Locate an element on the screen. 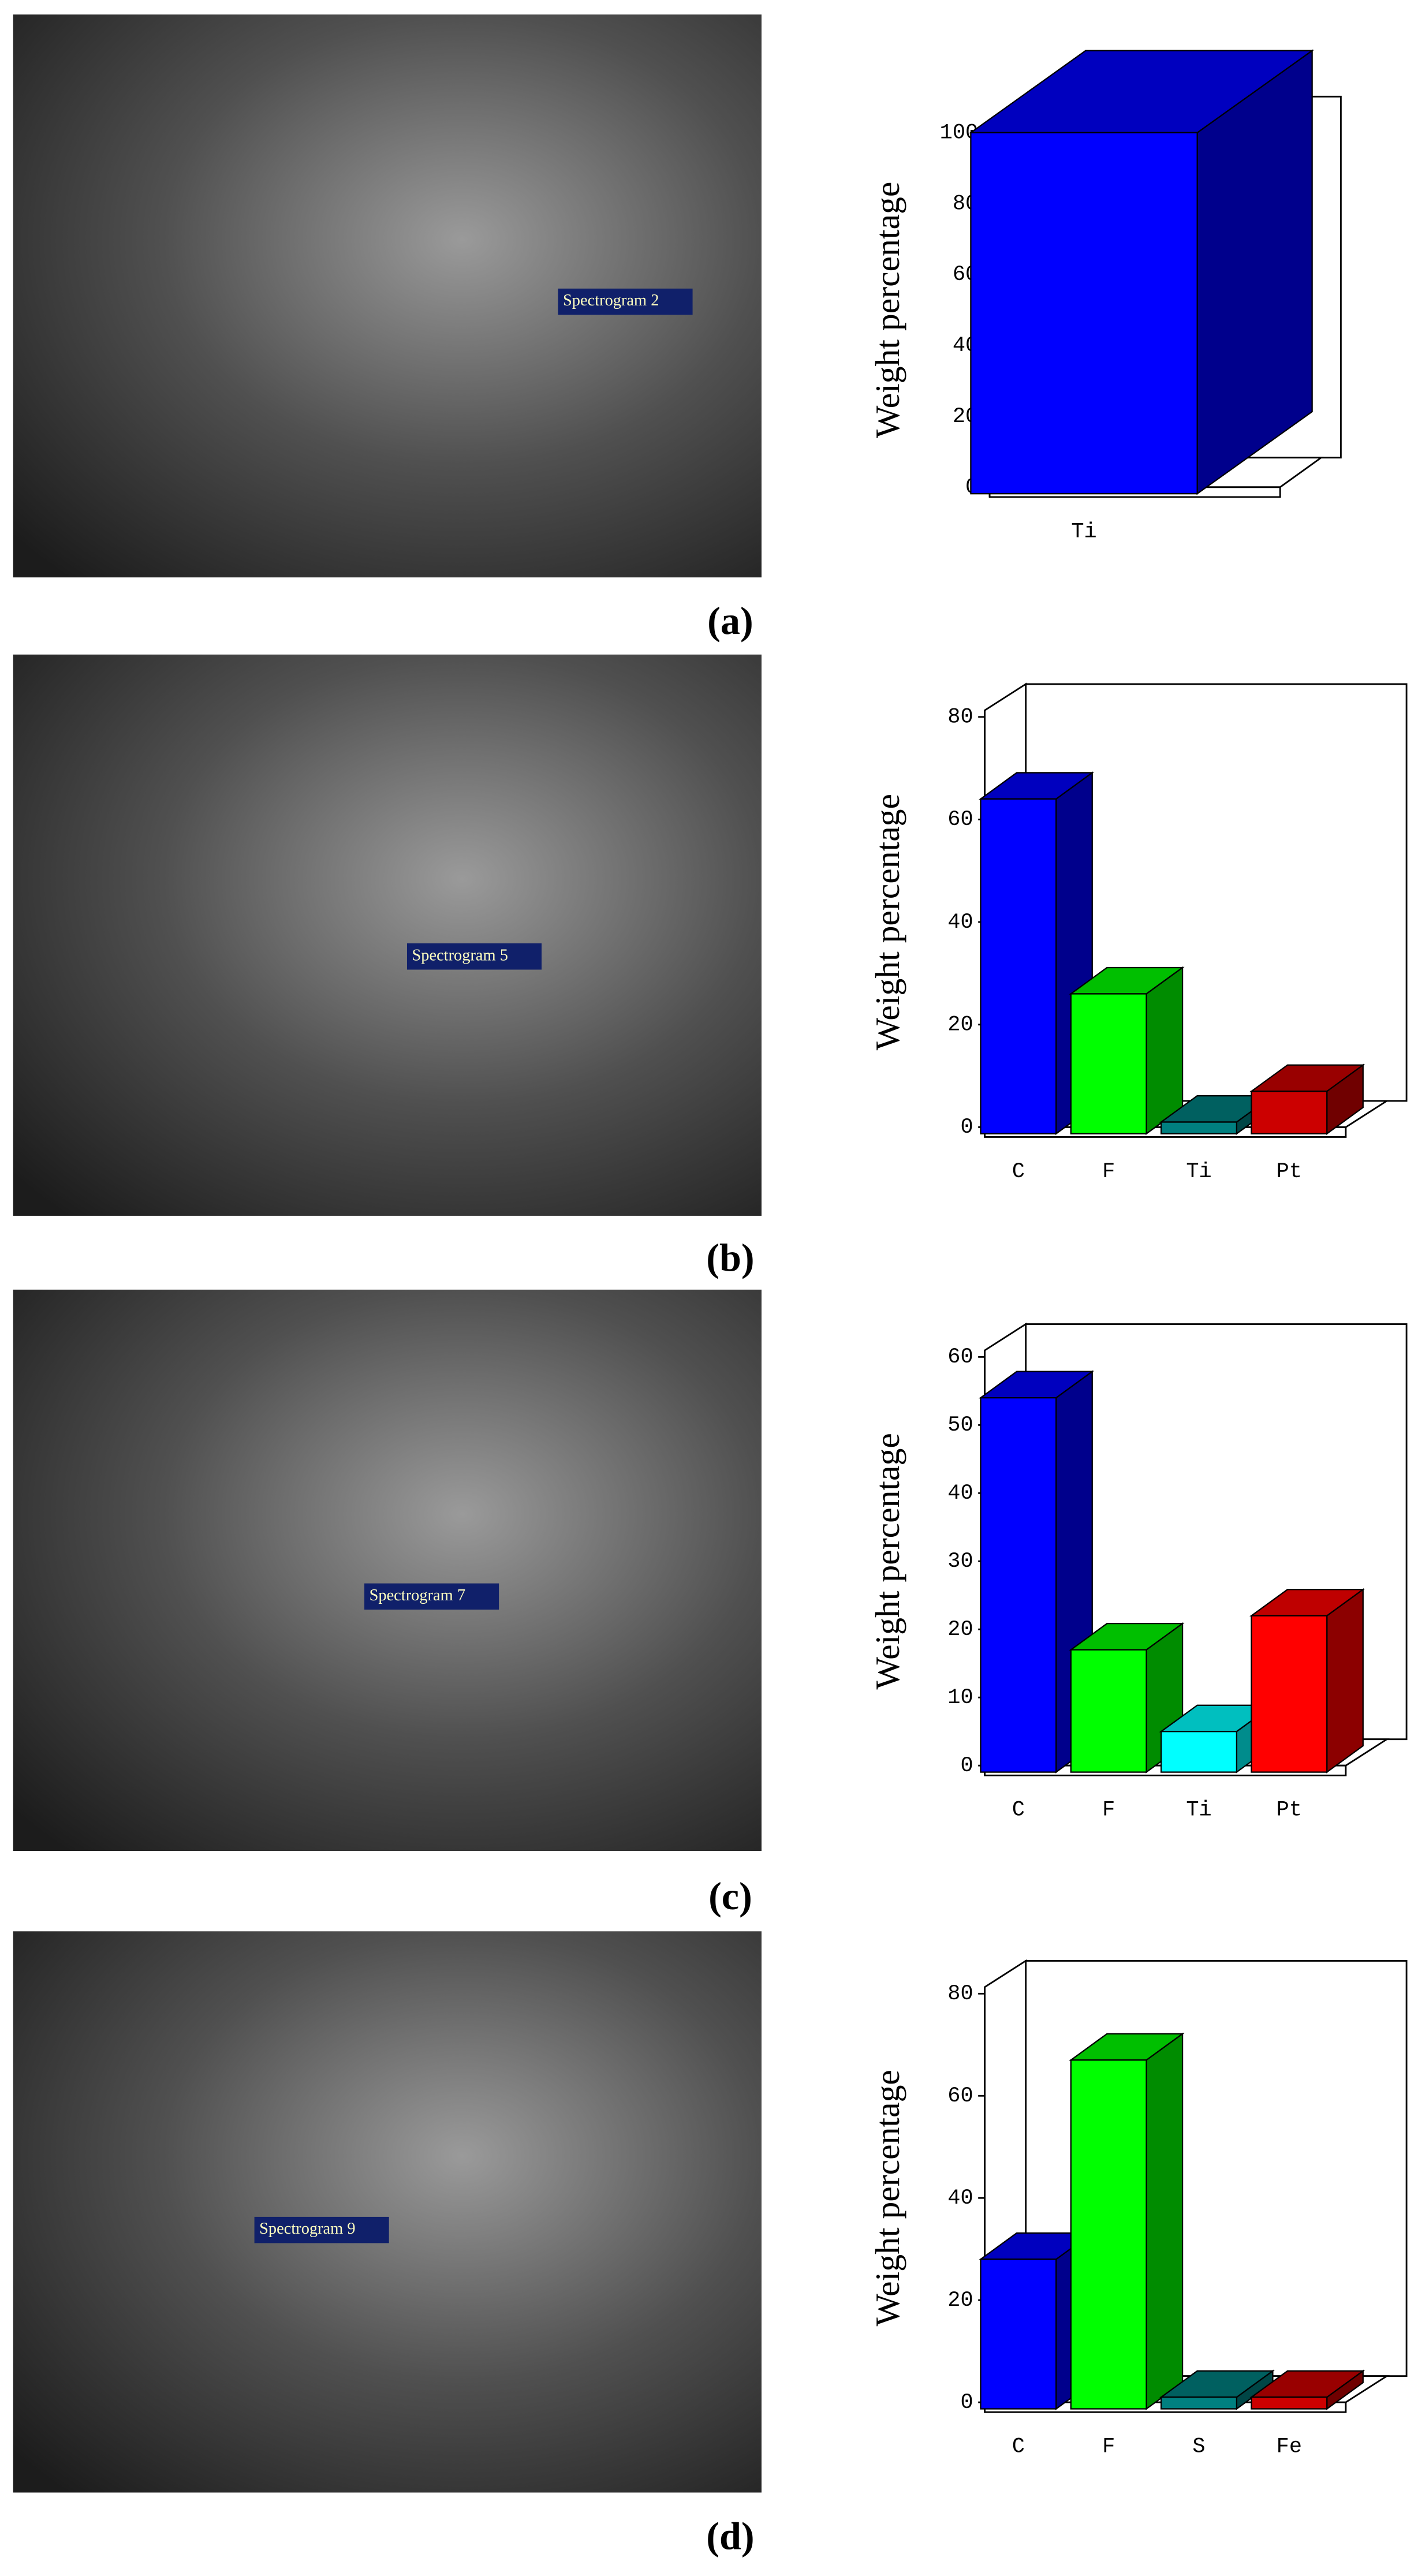 The width and height of the screenshot is (1418, 2576). spectrogram-label: Spectrogram 9 is located at coordinates (307, 2229).